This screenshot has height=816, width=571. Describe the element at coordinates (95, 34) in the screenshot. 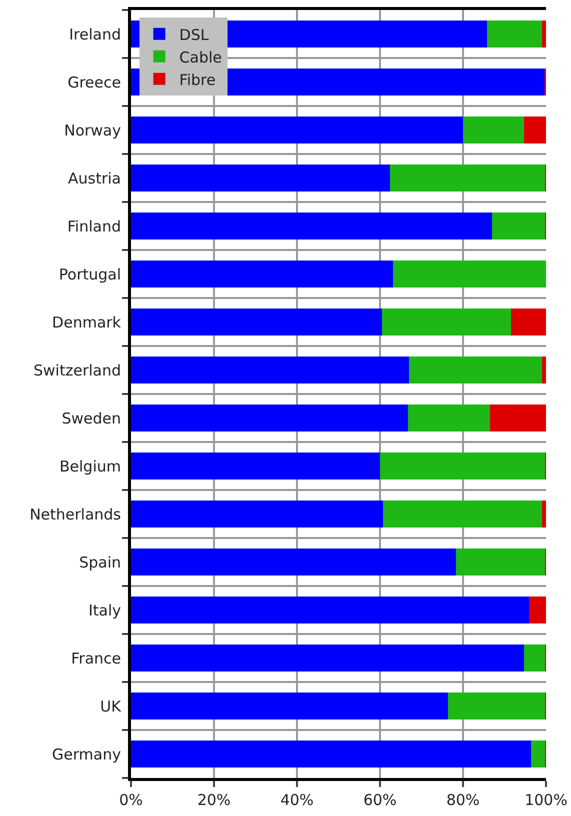

I see `y-tick-label: Ireland` at that location.